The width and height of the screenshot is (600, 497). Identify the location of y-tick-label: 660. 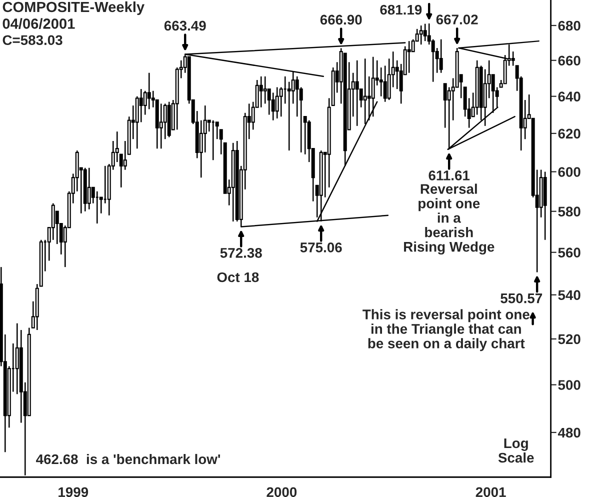
(569, 61).